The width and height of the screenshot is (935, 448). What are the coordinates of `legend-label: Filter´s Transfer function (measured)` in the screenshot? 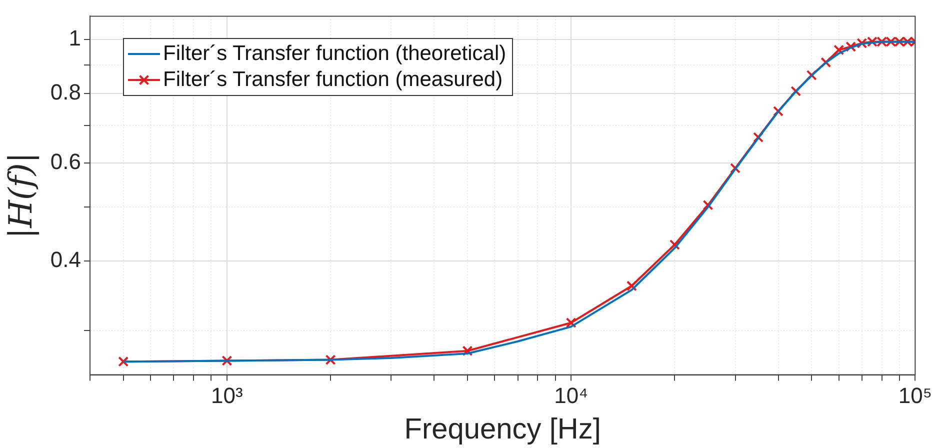 It's located at (333, 80).